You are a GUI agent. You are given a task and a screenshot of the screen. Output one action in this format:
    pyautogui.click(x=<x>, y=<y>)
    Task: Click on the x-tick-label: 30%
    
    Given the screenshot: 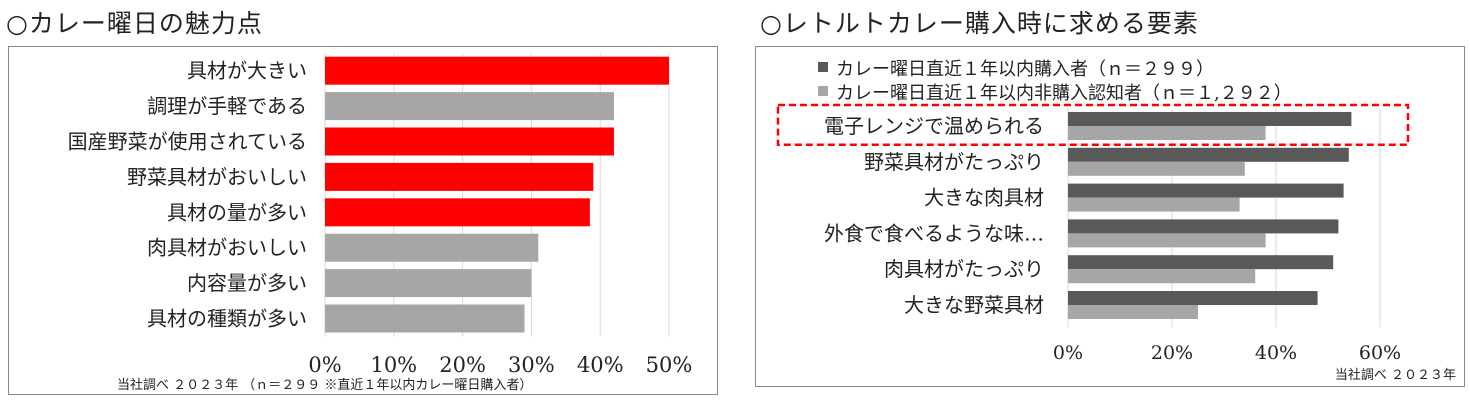 What is the action you would take?
    pyautogui.click(x=531, y=365)
    